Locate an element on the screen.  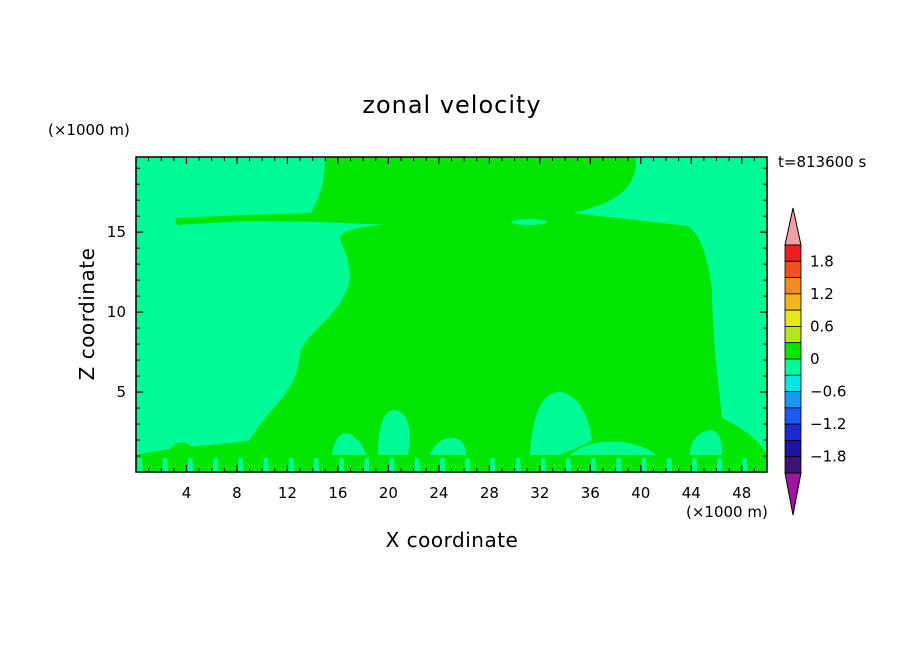
colorbar-label: 0.6 is located at coordinates (822, 326).